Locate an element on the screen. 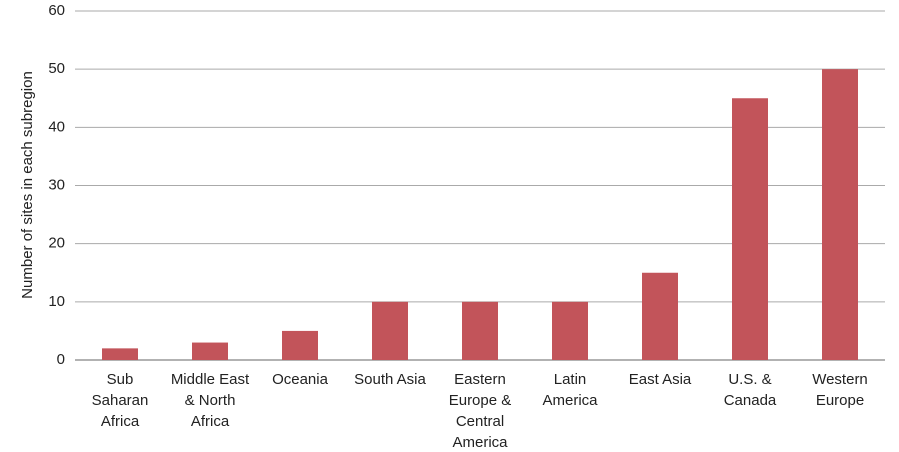  y-axis-label: Number of sites in each subregion is located at coordinates (27, 185).